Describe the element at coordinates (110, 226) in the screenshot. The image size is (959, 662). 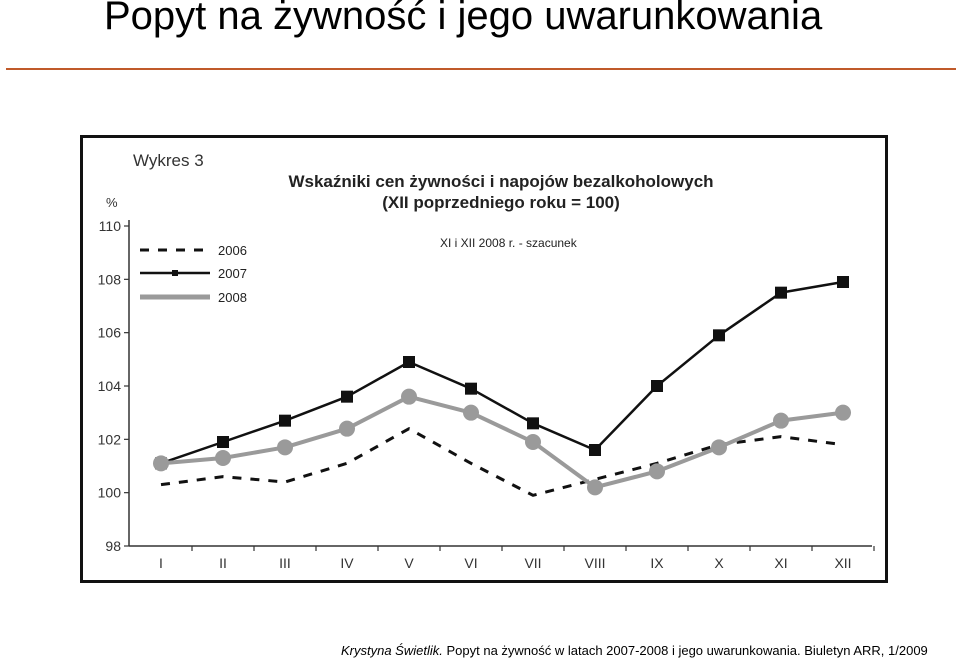
I see `y-tick-label: 110` at that location.